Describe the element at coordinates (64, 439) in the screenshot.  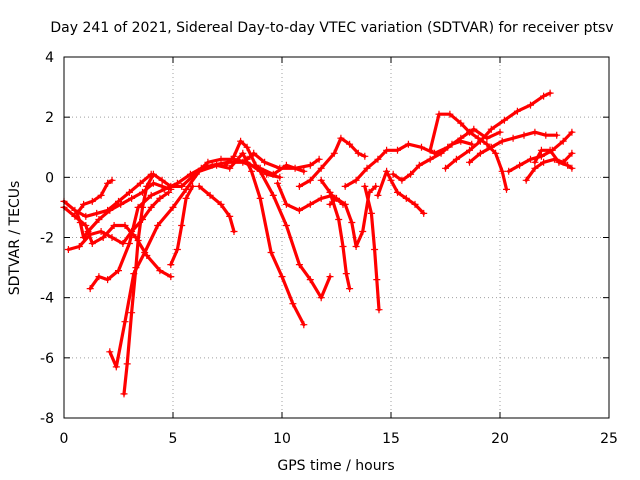
I see `x-tick-label: 0` at that location.